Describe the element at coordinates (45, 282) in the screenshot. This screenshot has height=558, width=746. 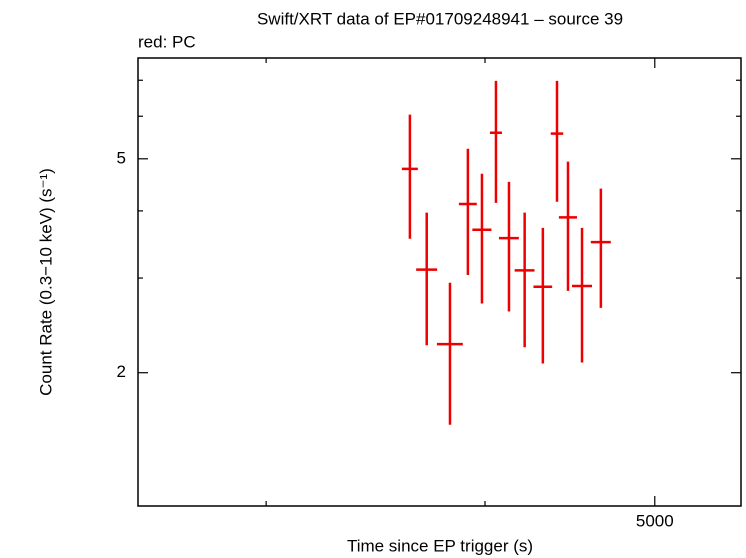
I see `y-axis-label: Count Rate (0.3−10 keV) (s⁻¹)` at that location.